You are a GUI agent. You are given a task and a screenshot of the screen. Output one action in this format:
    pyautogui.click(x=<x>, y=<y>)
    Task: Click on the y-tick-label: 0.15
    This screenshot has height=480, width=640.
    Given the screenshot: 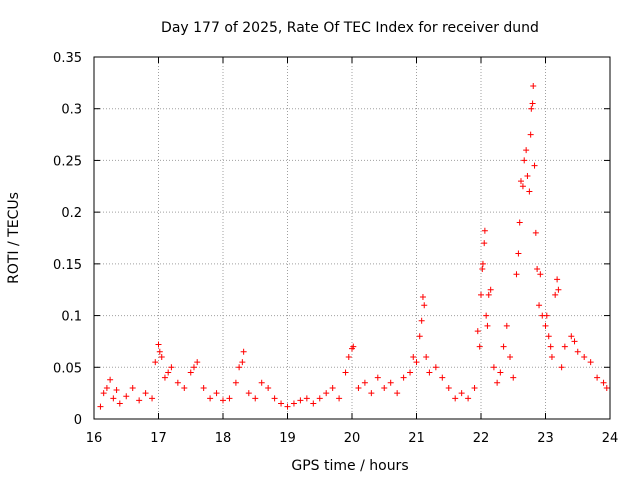 What is the action you would take?
    pyautogui.click(x=67, y=265)
    